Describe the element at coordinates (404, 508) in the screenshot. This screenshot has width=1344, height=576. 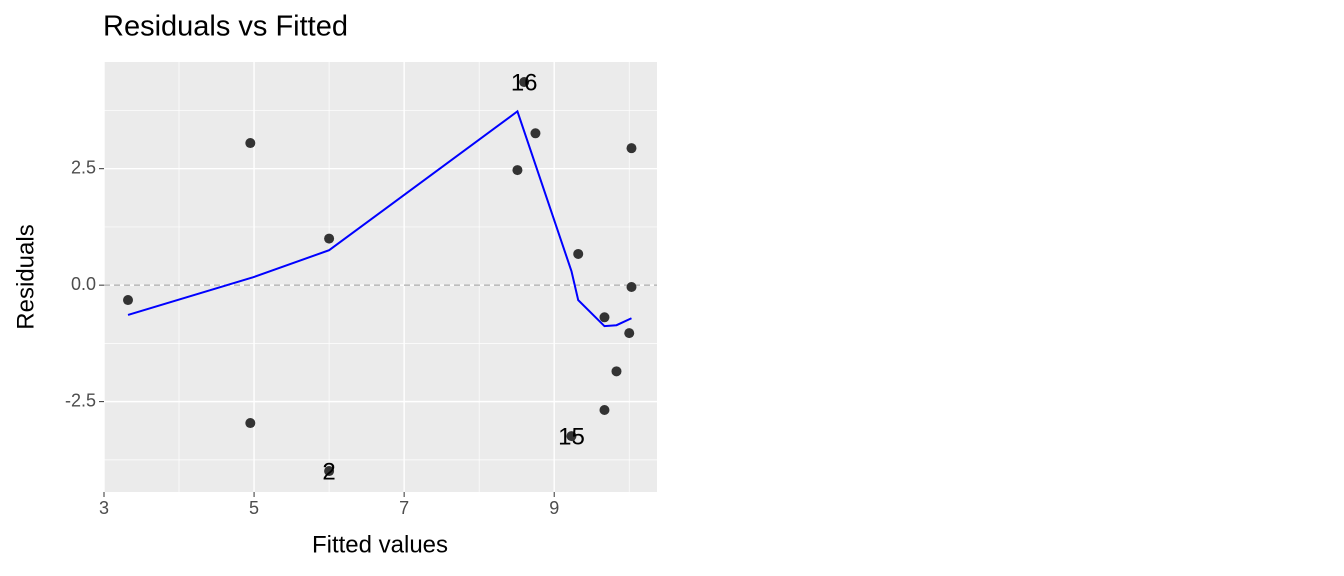
I see `x-tick-label: 7` at that location.